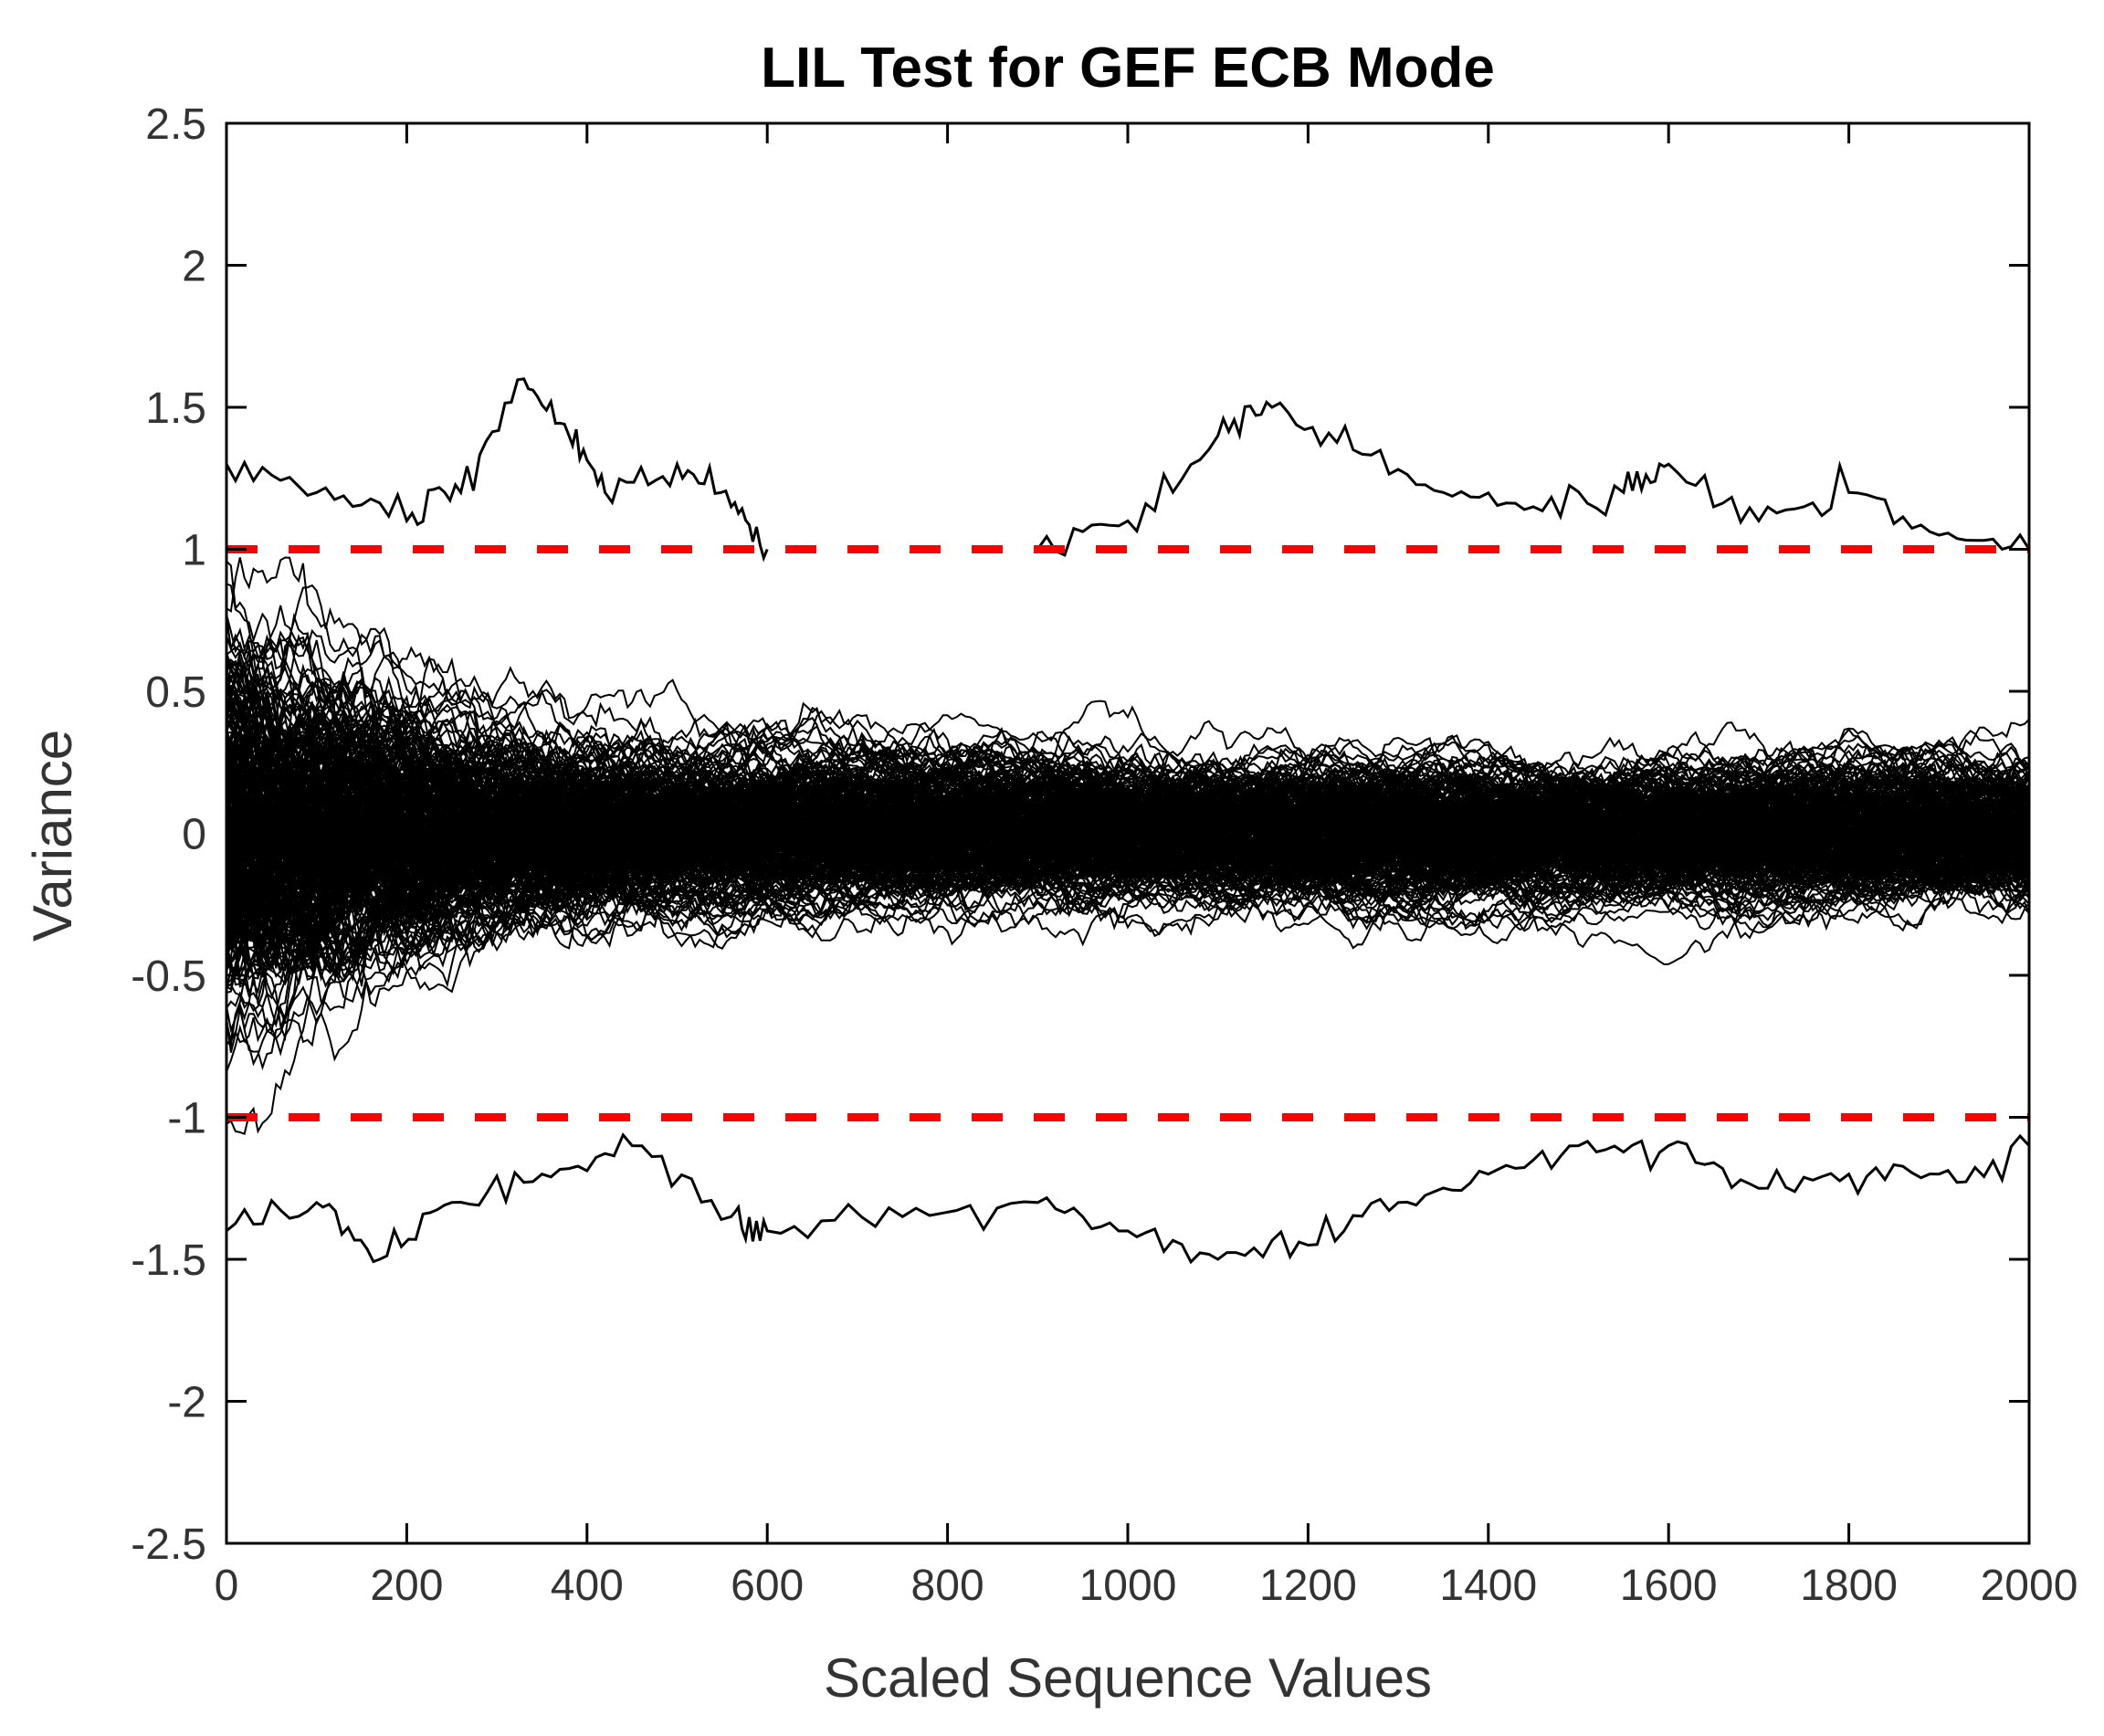 The image size is (2104, 1736). Describe the element at coordinates (1308, 1586) in the screenshot. I see `x-tick-label: 1200` at that location.